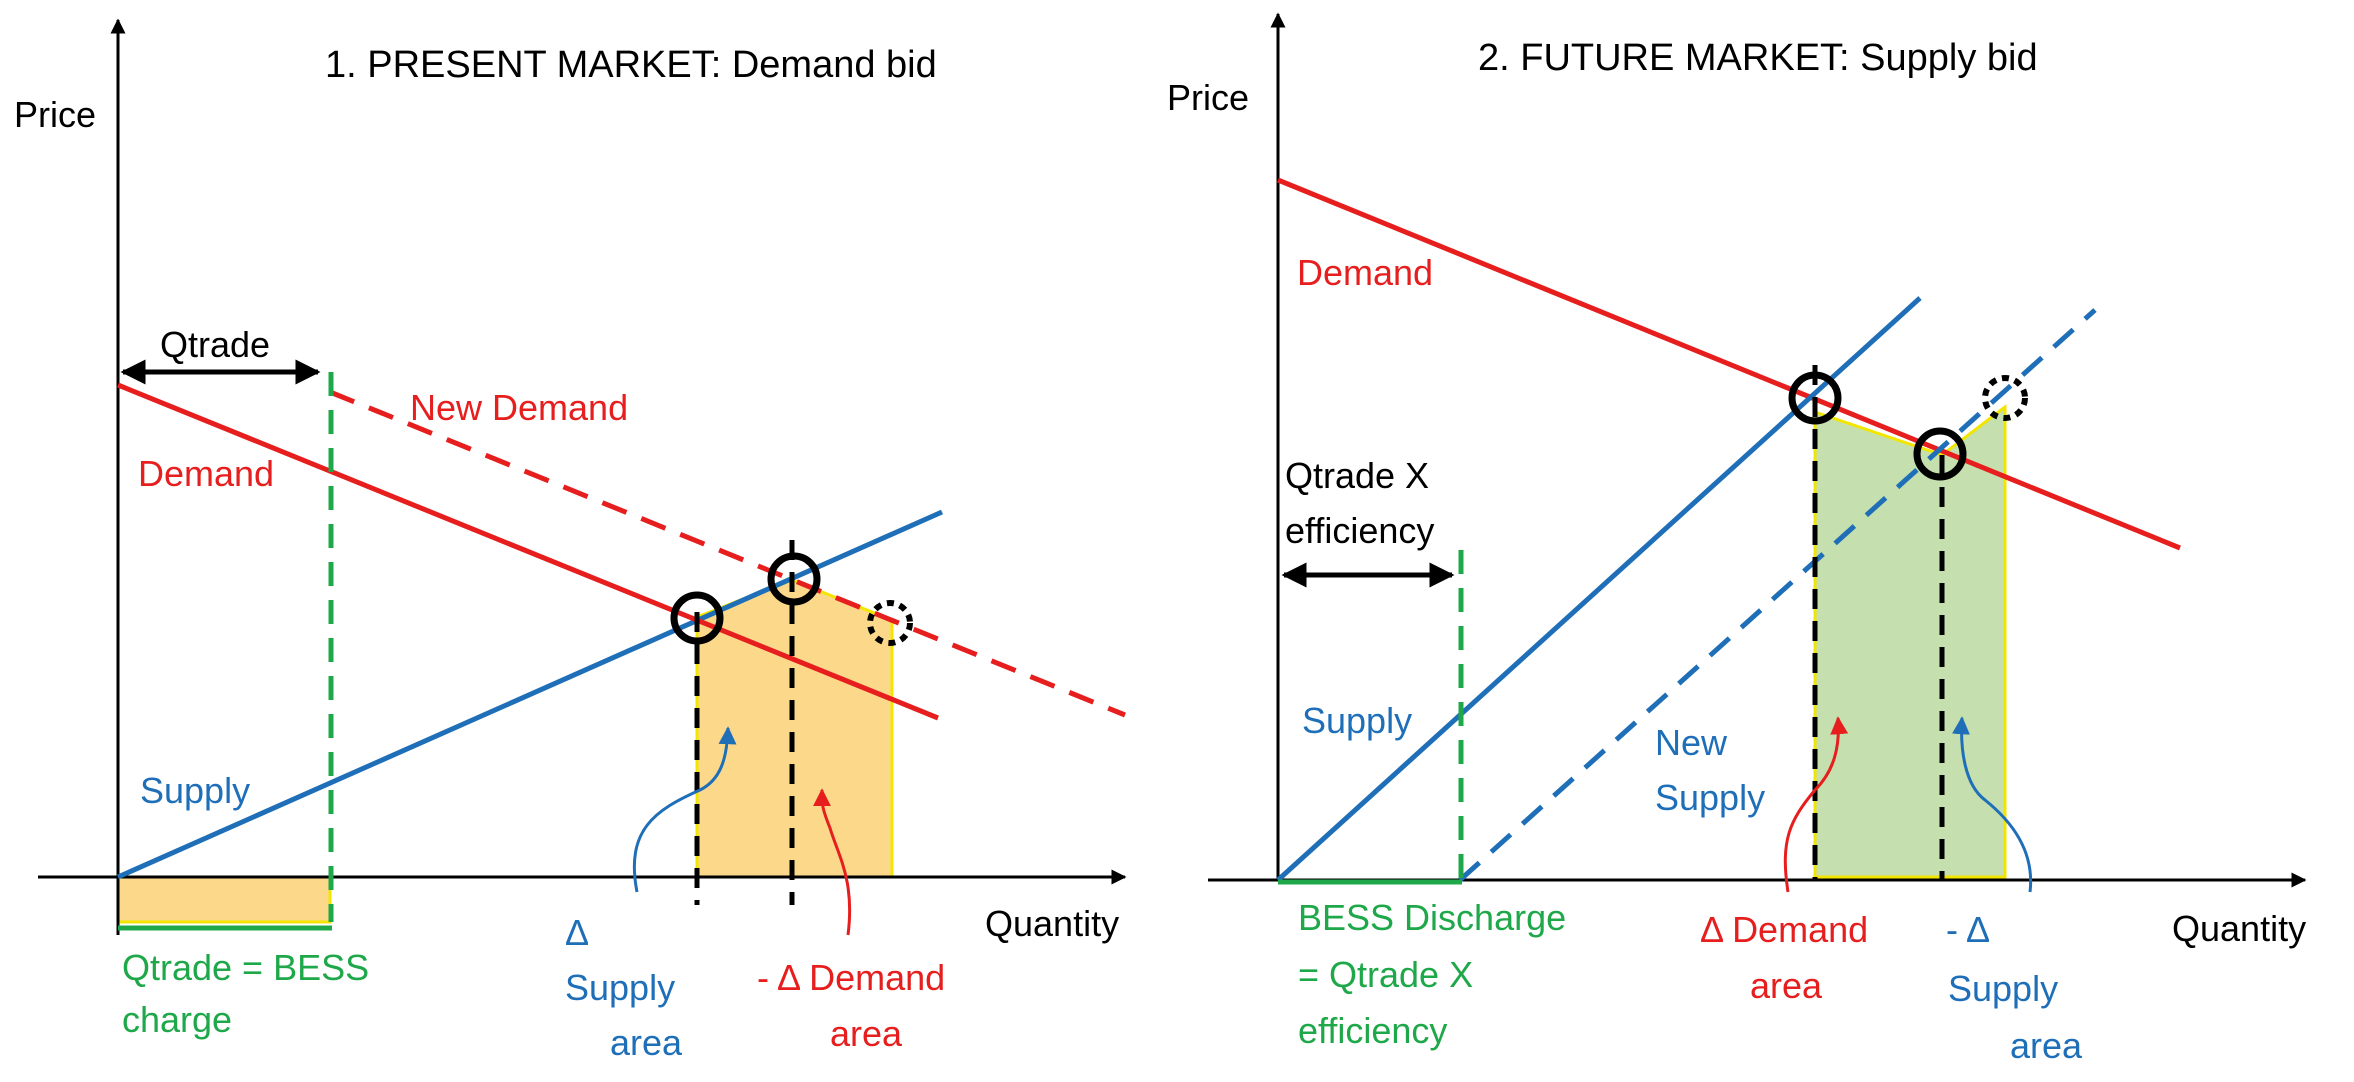 Image resolution: width=2354 pixels, height=1082 pixels. What do you see at coordinates (224, 899) in the screenshot?
I see `bess-charge-area` at bounding box center [224, 899].